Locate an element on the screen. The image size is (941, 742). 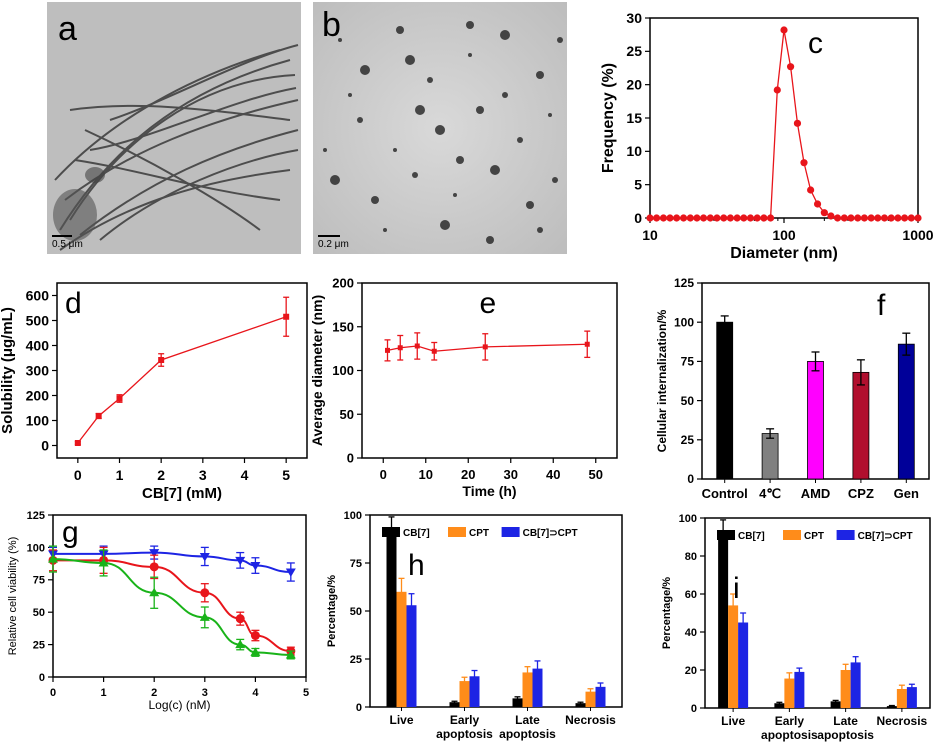
scale-label-a: 0.5 μm is located at coordinates (67, 244).